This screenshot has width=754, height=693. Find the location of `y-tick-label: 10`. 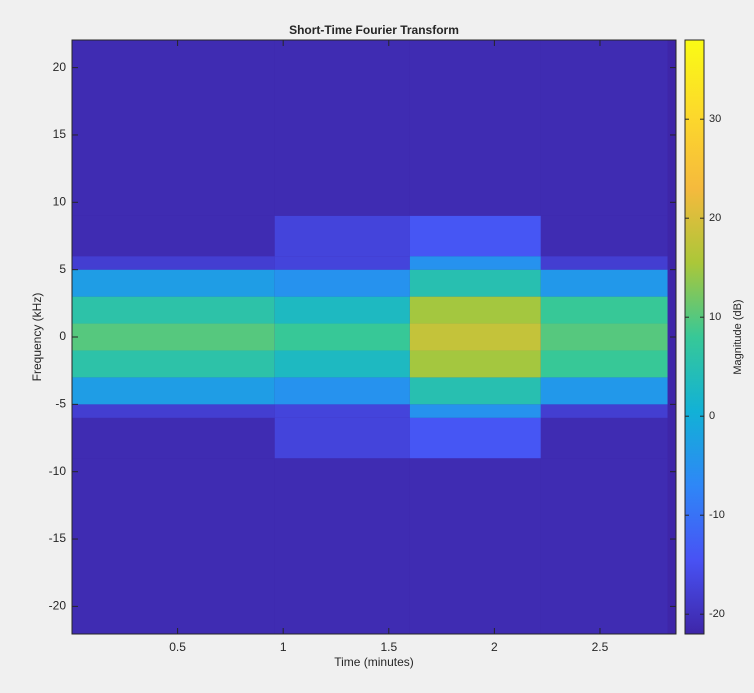

y-tick-label: 10 is located at coordinates (60, 201).